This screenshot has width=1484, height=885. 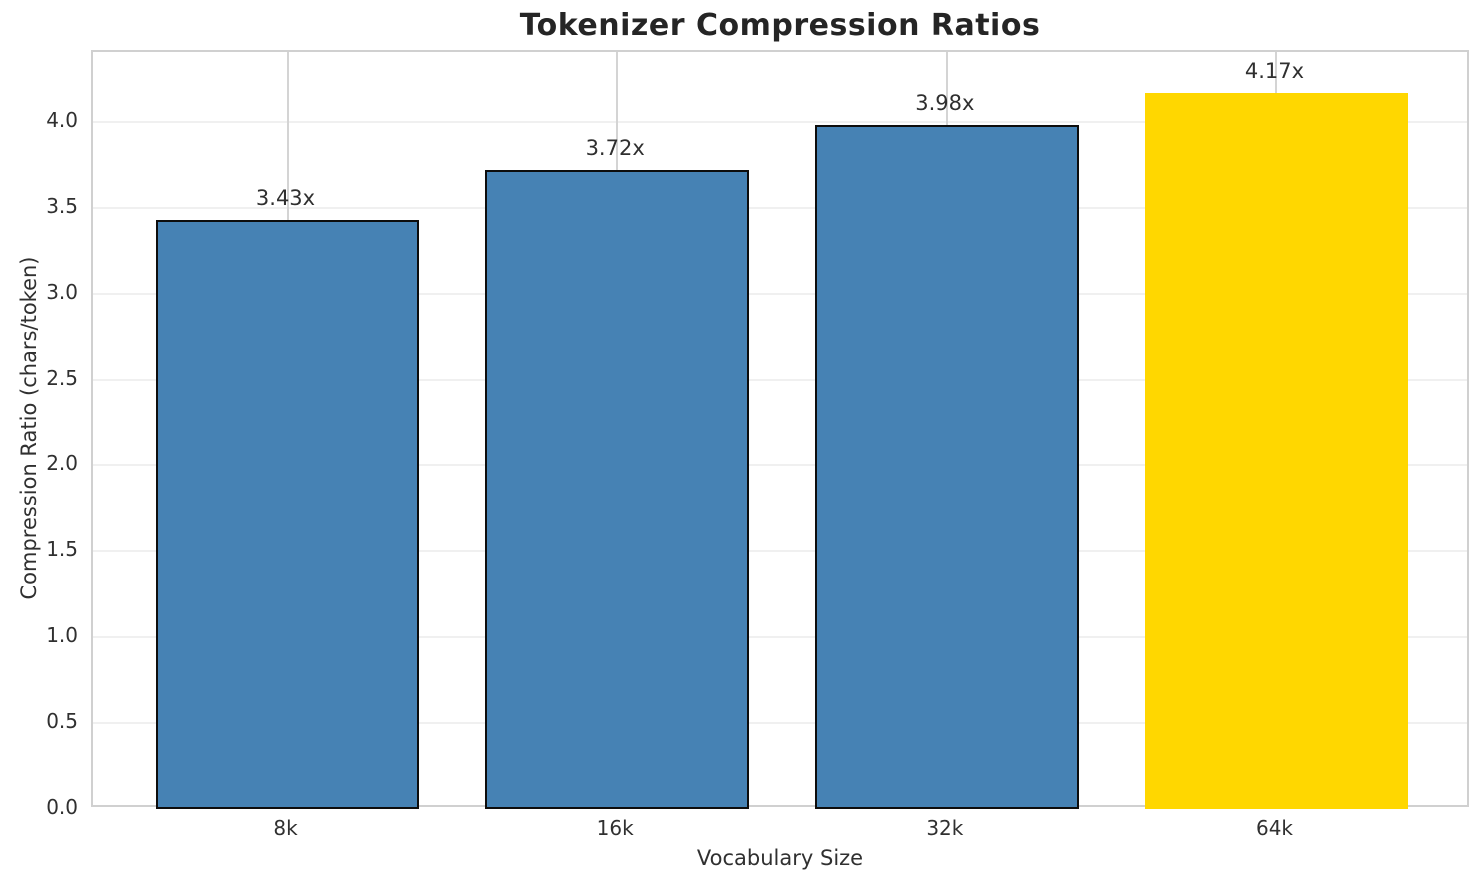 What do you see at coordinates (285, 197) in the screenshot?
I see `bar-value-label-8k: 3.43x` at bounding box center [285, 197].